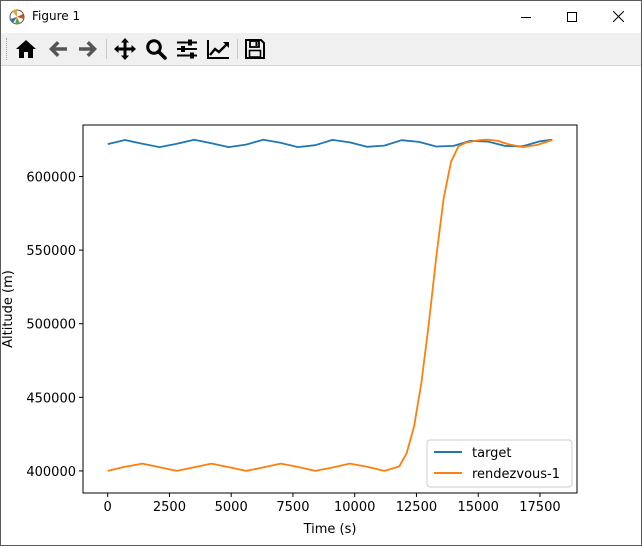  I want to click on close-icon, so click(618, 16).